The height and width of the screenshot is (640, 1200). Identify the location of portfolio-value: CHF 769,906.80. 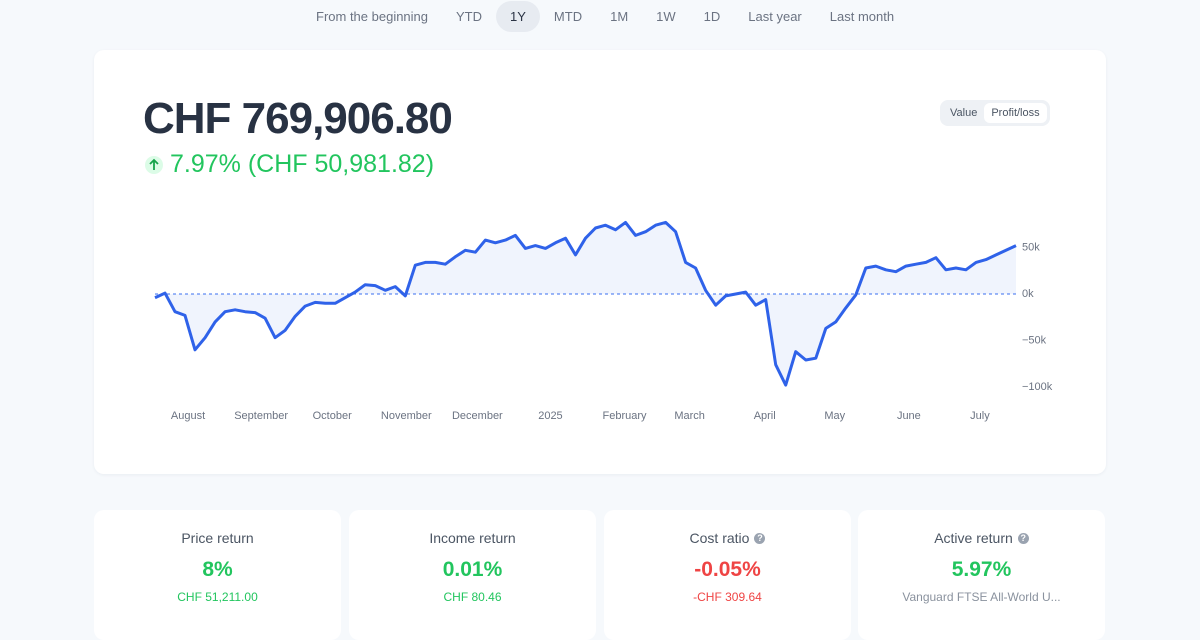
(298, 118).